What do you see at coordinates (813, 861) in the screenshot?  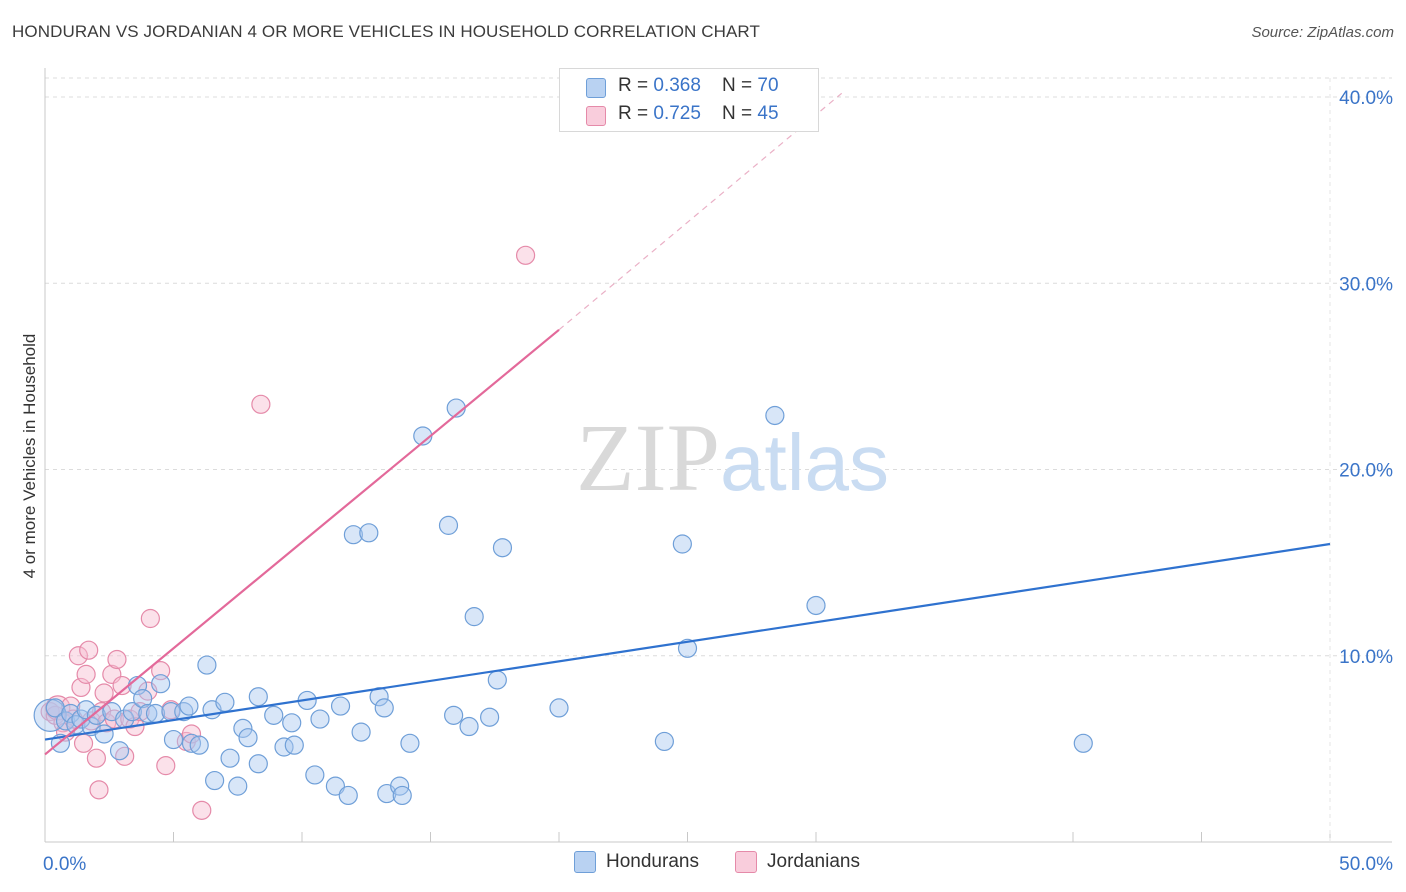 I see `legend-label-jordanians: Jordanians` at bounding box center [813, 861].